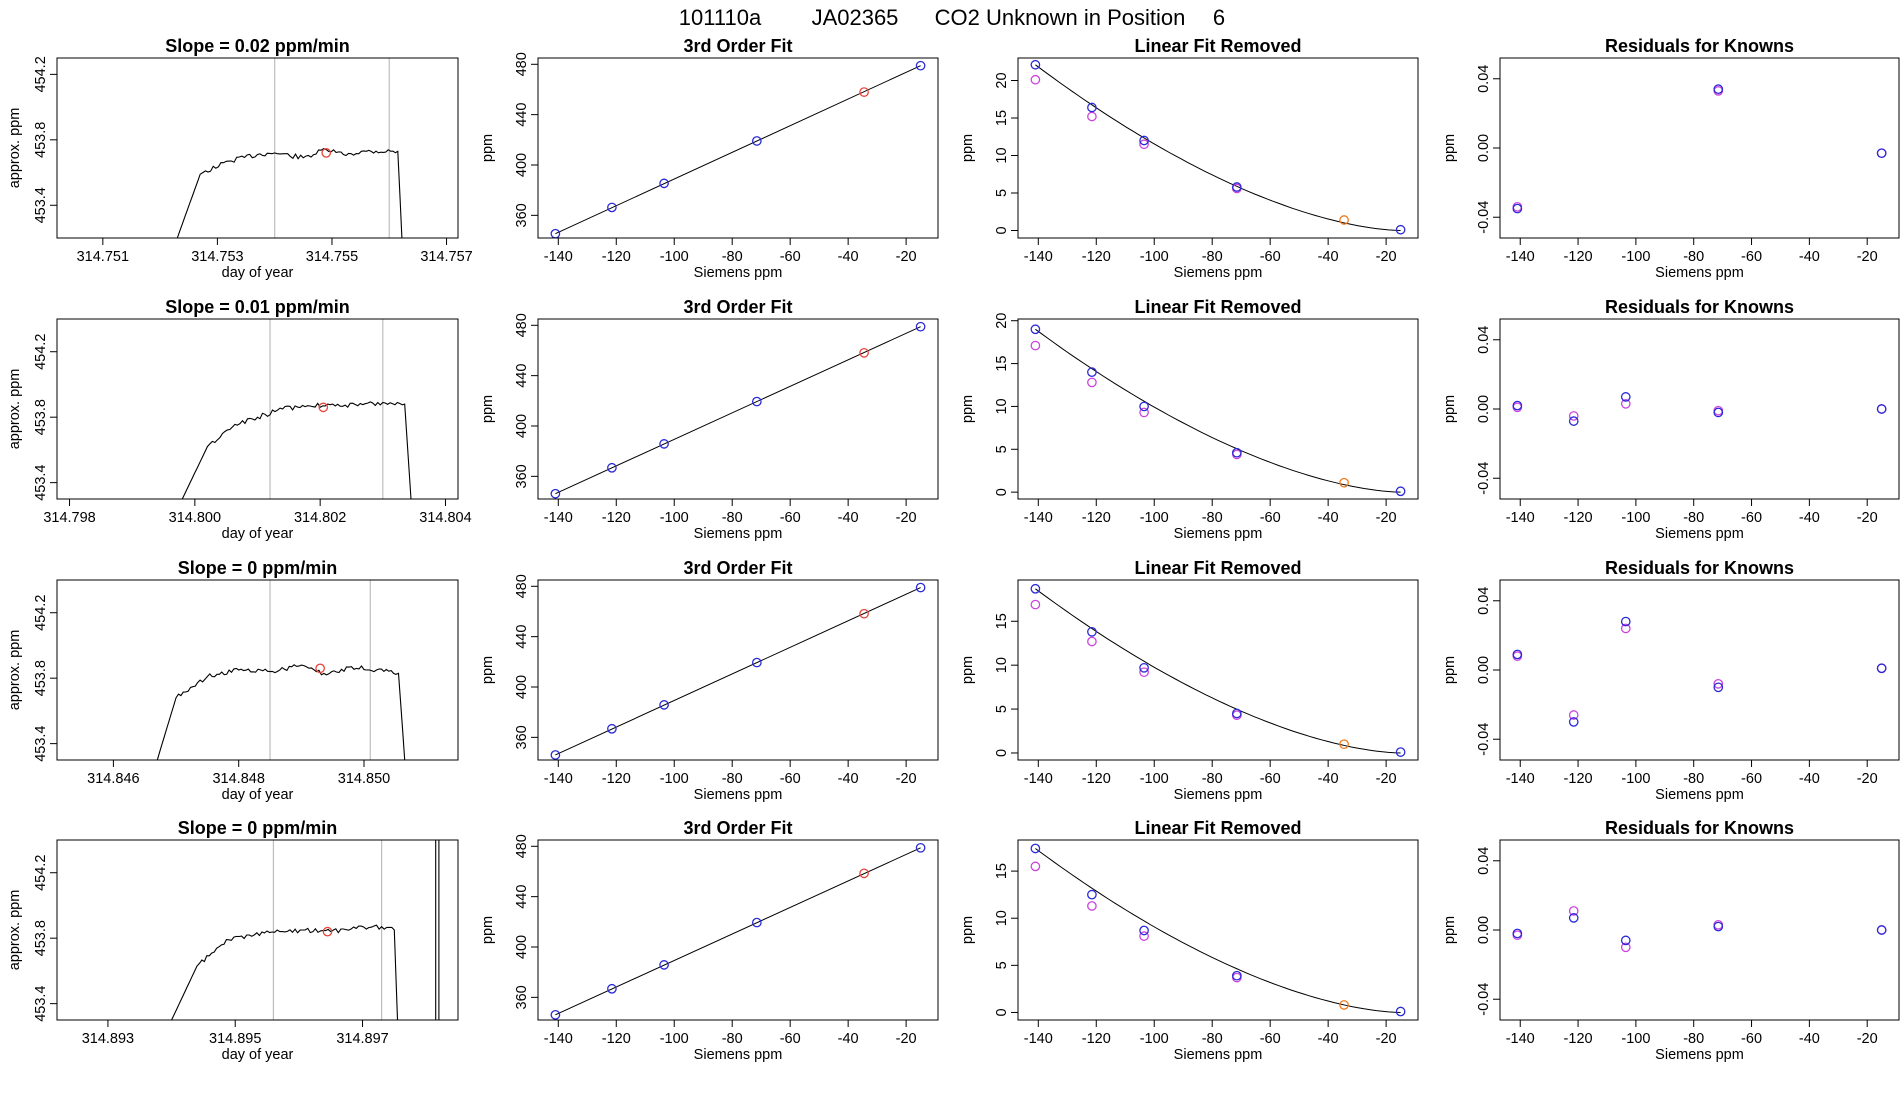 The height and width of the screenshot is (1100, 1900). Describe the element at coordinates (1002, 709) in the screenshot. I see `y-tick-label: 5` at that location.